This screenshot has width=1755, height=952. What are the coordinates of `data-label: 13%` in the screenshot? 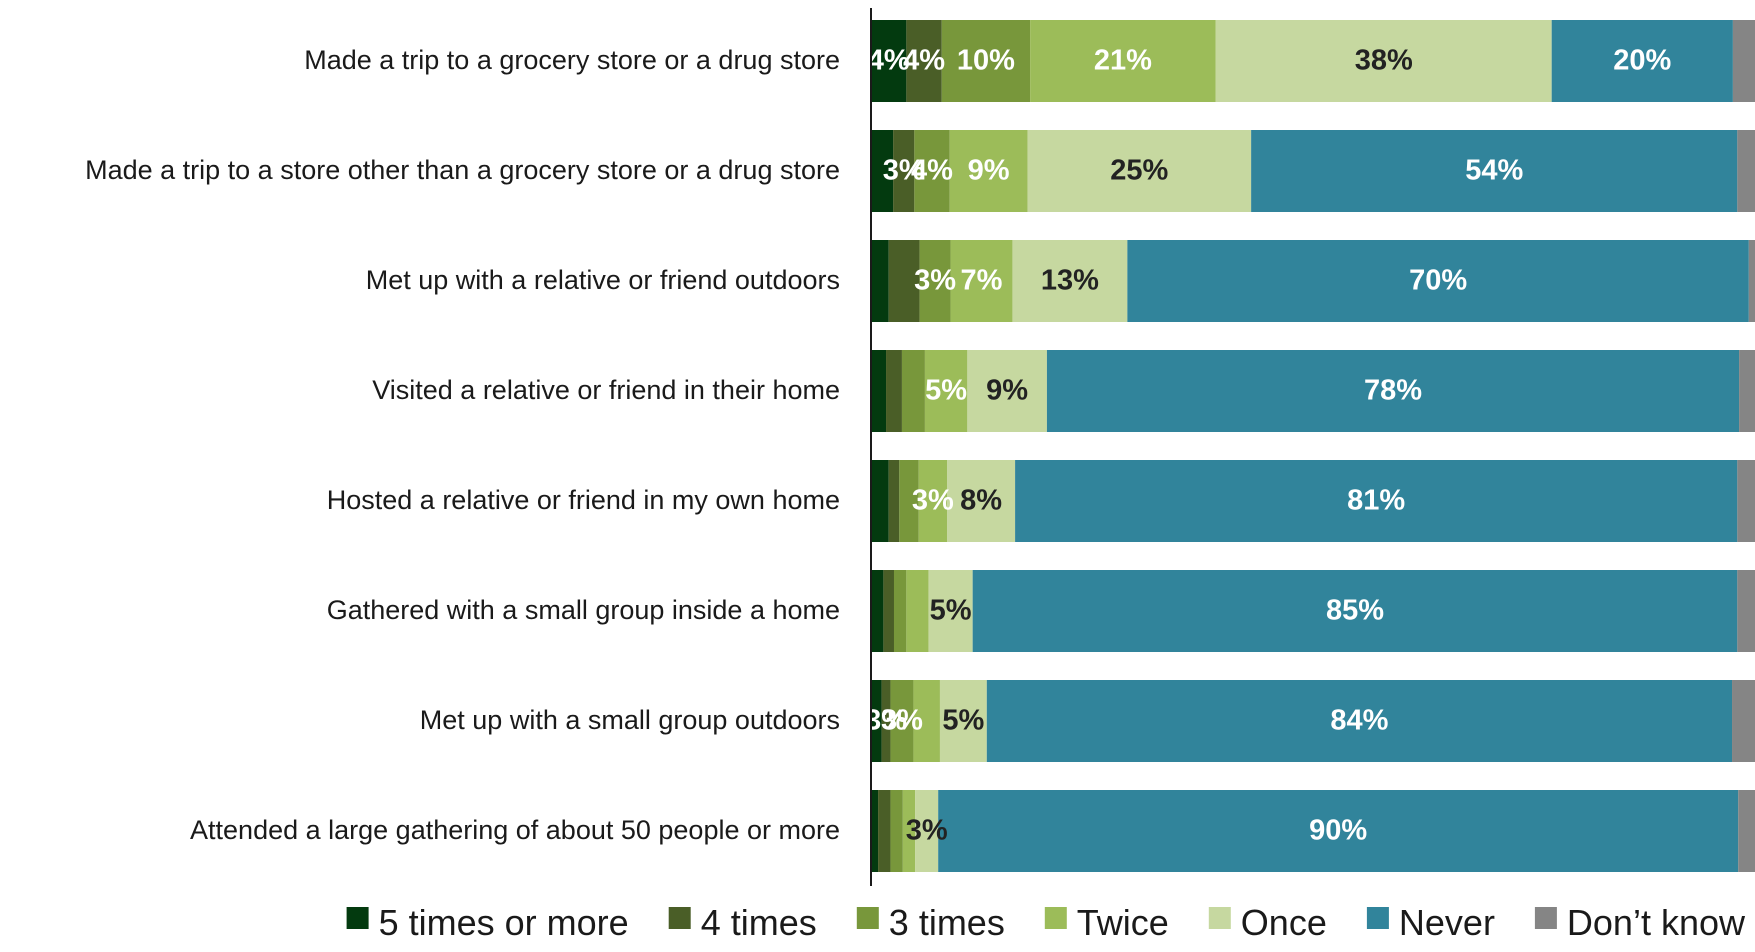 It's located at (1070, 281).